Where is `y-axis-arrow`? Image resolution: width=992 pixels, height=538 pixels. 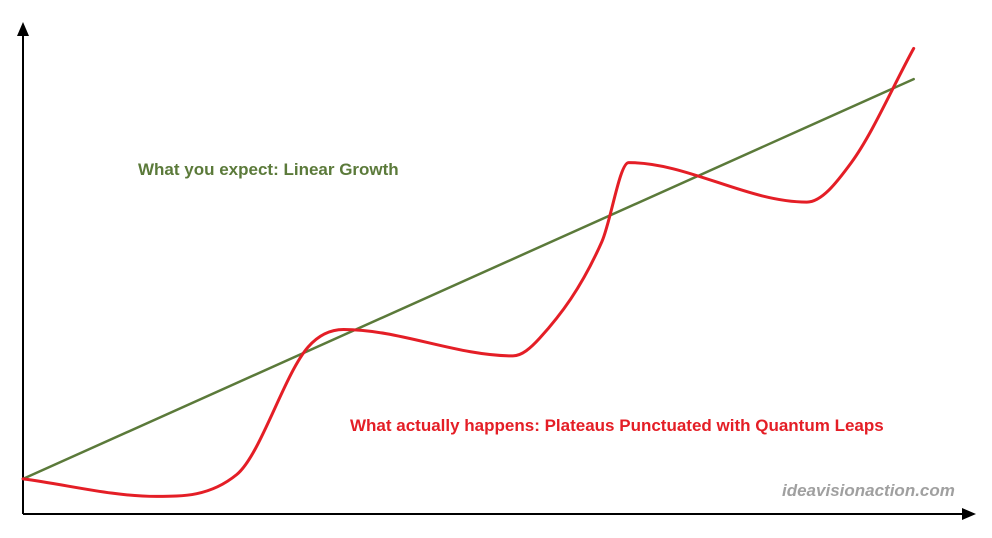
y-axis-arrow is located at coordinates (23, 29).